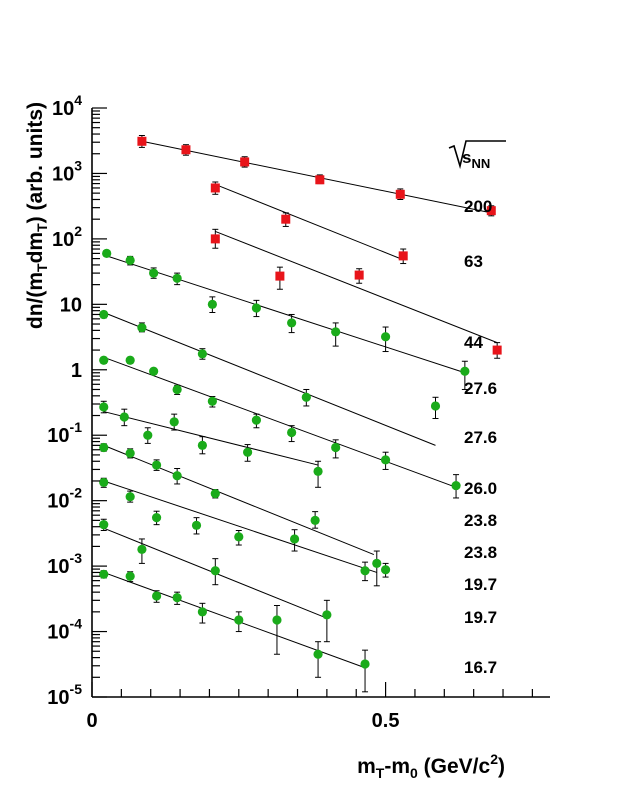  What do you see at coordinates (71, 305) in the screenshot?
I see `y-tick-label: 10` at bounding box center [71, 305].